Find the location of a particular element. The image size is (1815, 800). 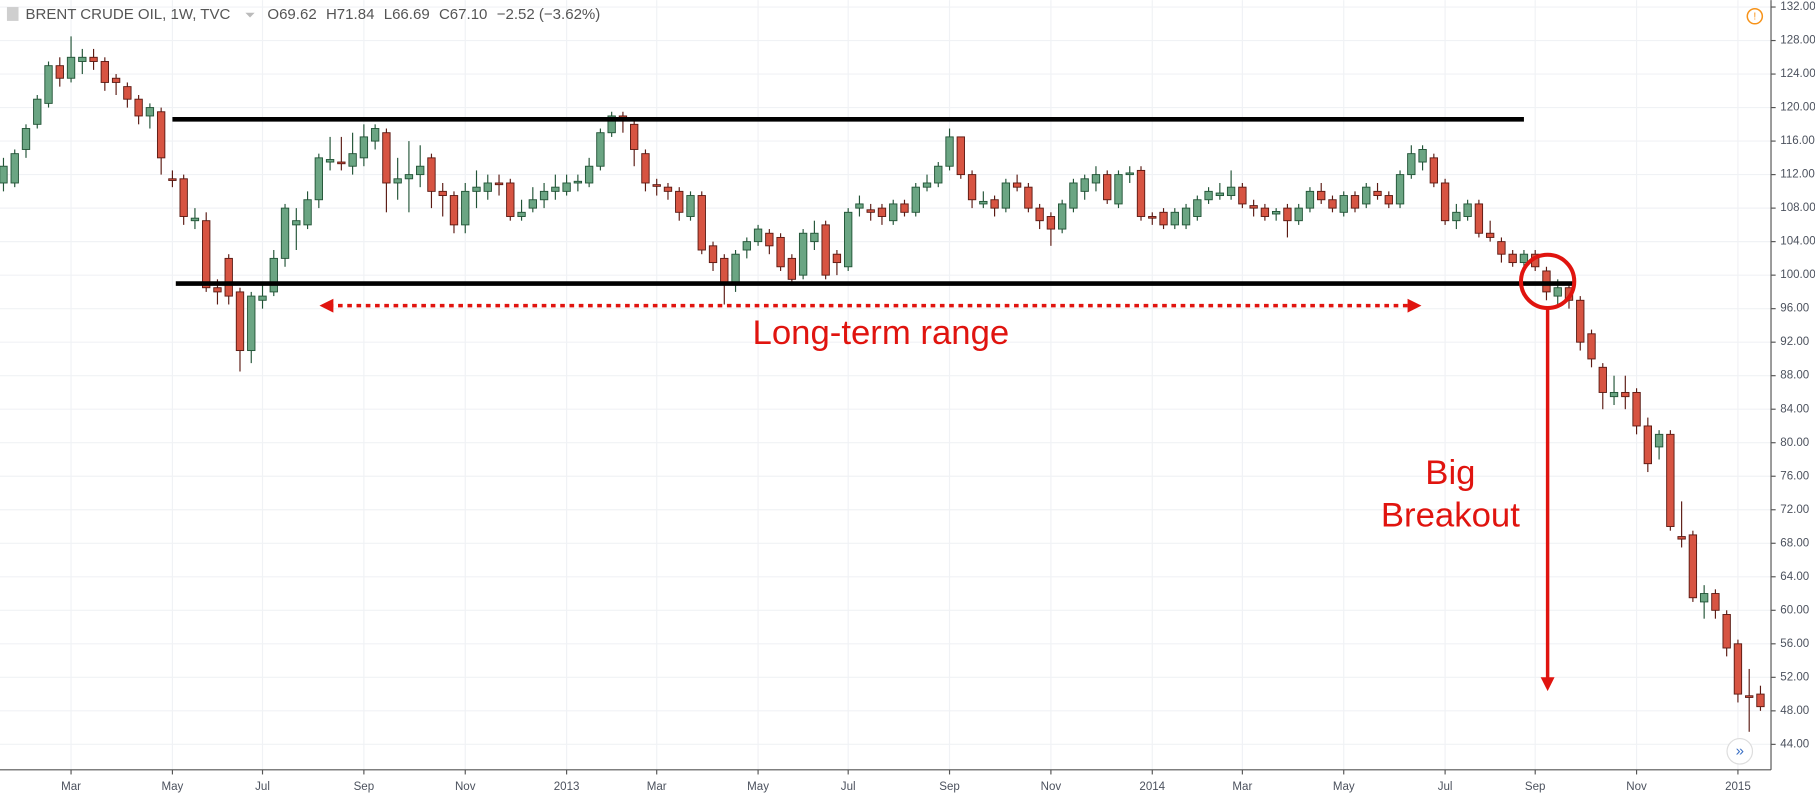

alert-icon is located at coordinates (1755, 16).